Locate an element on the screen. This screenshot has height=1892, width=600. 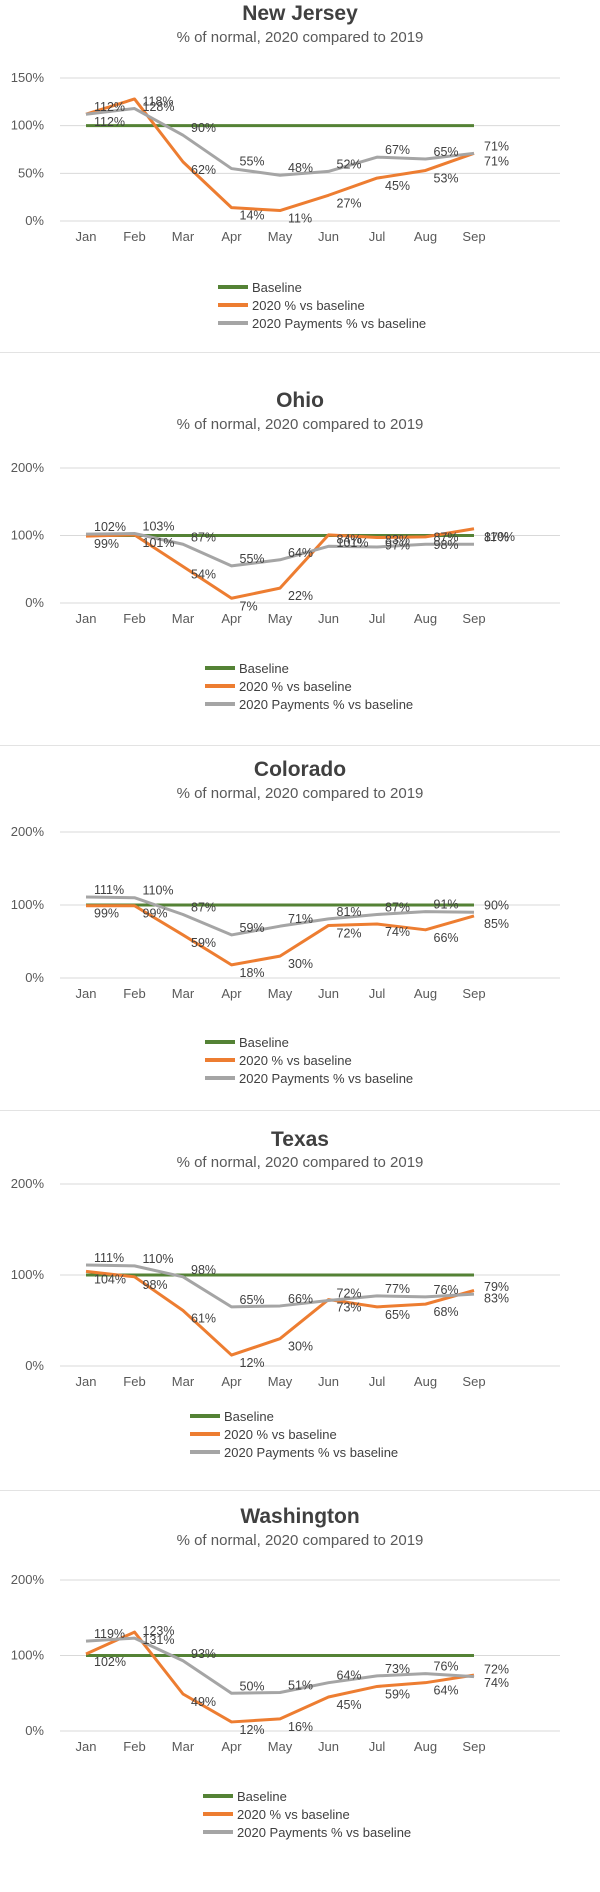
data-label: 64% is located at coordinates (446, 1691).